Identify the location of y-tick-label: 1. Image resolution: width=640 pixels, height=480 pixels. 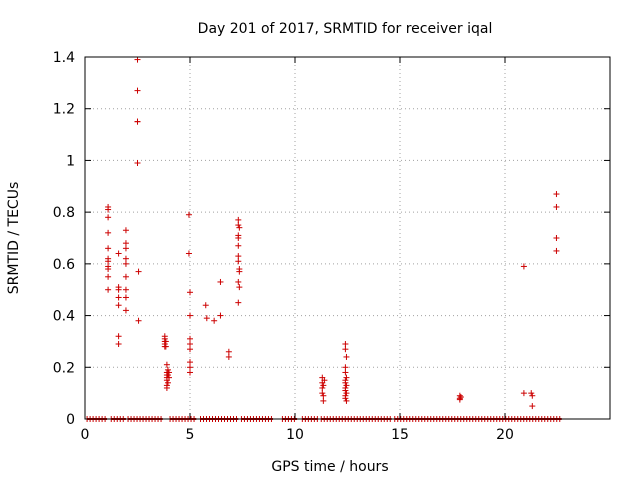
(70, 161).